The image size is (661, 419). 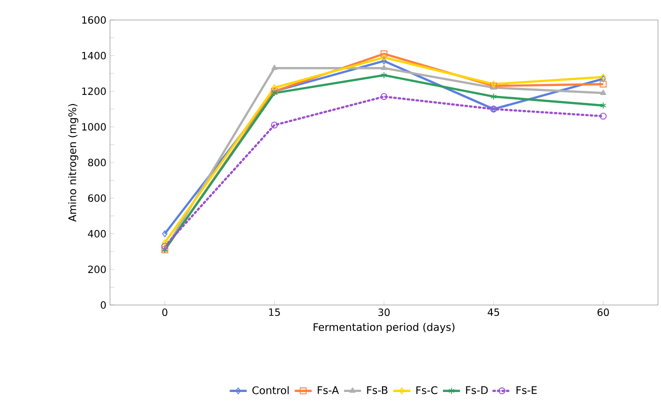 What do you see at coordinates (270, 390) in the screenshot?
I see `legend-label: Control` at bounding box center [270, 390].